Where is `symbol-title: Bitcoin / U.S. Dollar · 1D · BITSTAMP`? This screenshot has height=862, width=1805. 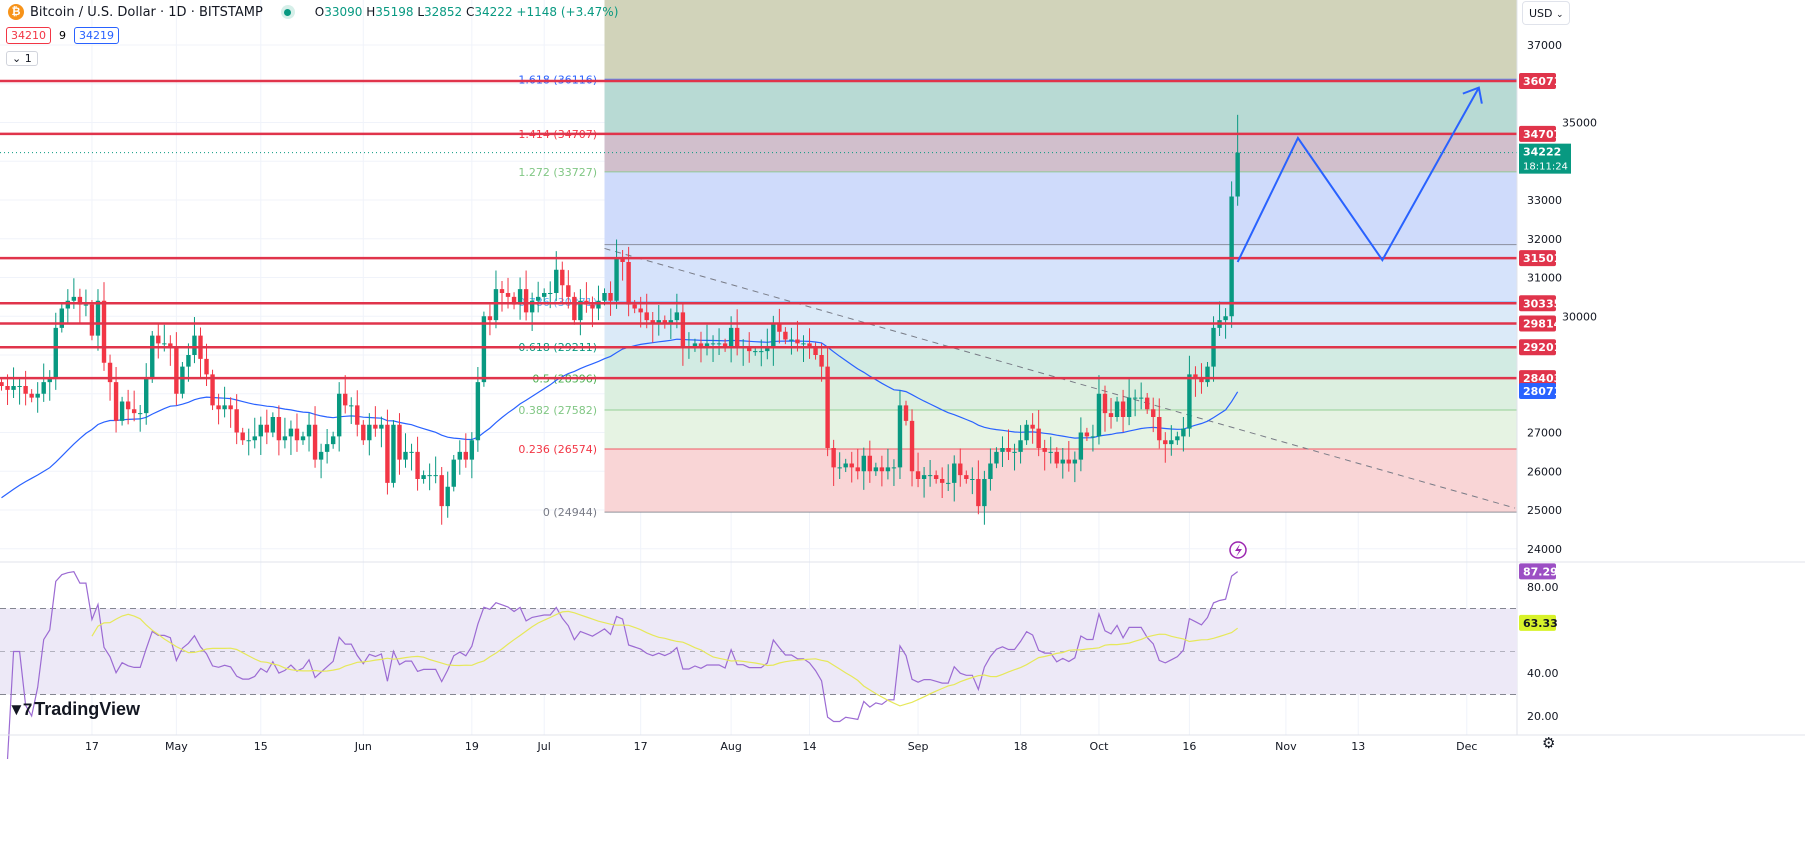
symbol-title: Bitcoin / U.S. Dollar · 1D · BITSTAMP is located at coordinates (146, 12).